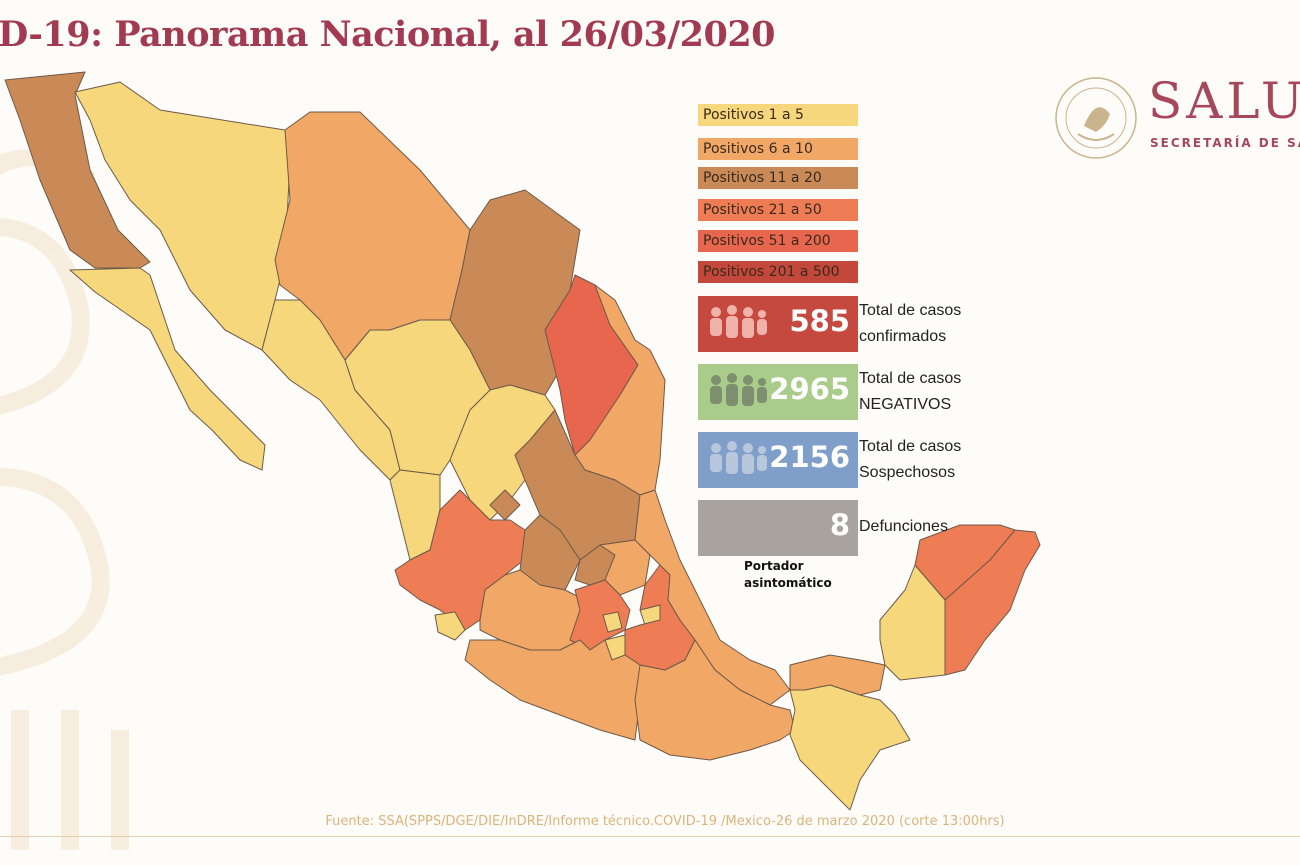  I want to click on suspected-count: 2156, so click(809, 457).